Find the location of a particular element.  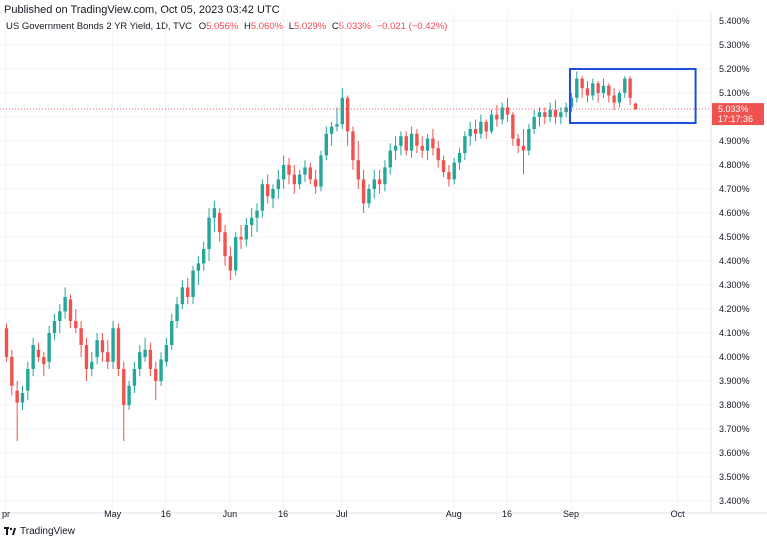

y-tick-label: 5.100% is located at coordinates (734, 93).